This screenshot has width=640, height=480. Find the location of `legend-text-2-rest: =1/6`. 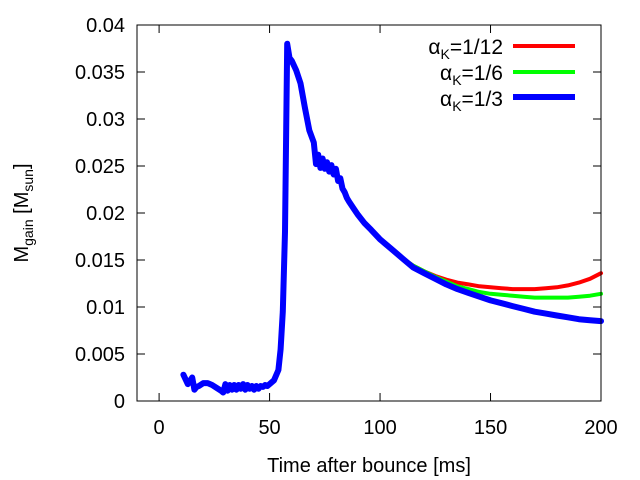

legend-text-2-rest: =1/6 is located at coordinates (482, 73).